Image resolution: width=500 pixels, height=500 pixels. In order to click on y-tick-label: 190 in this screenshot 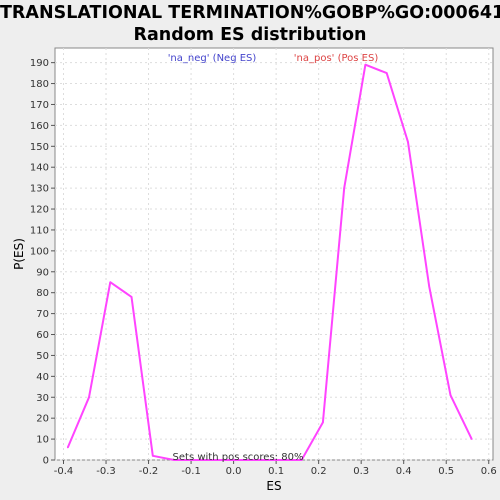, I will do `click(39, 63)`.